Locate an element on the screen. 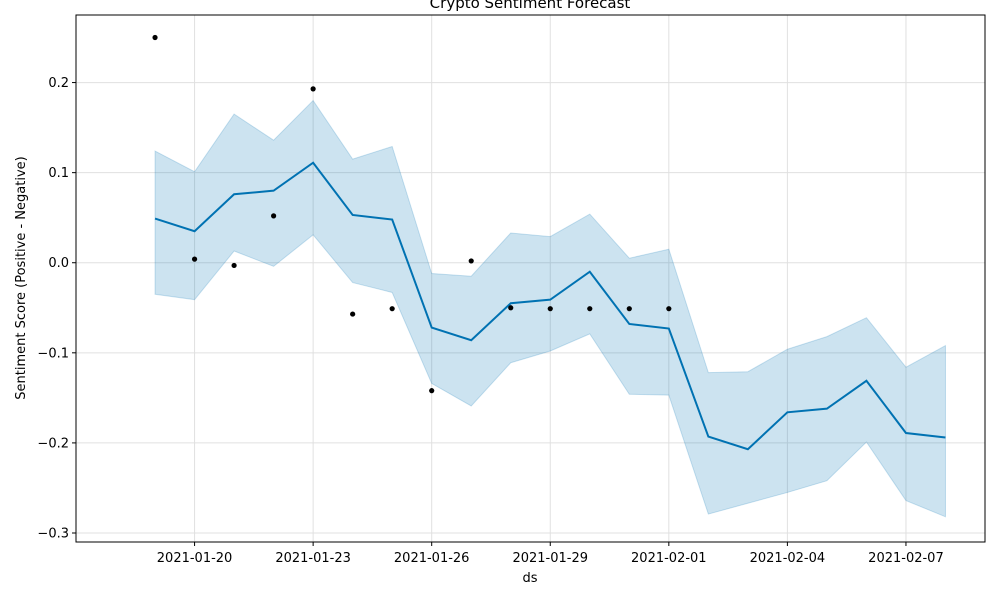 This screenshot has width=1000, height=600. x-tick-label: 2021-01-20 is located at coordinates (195, 558).